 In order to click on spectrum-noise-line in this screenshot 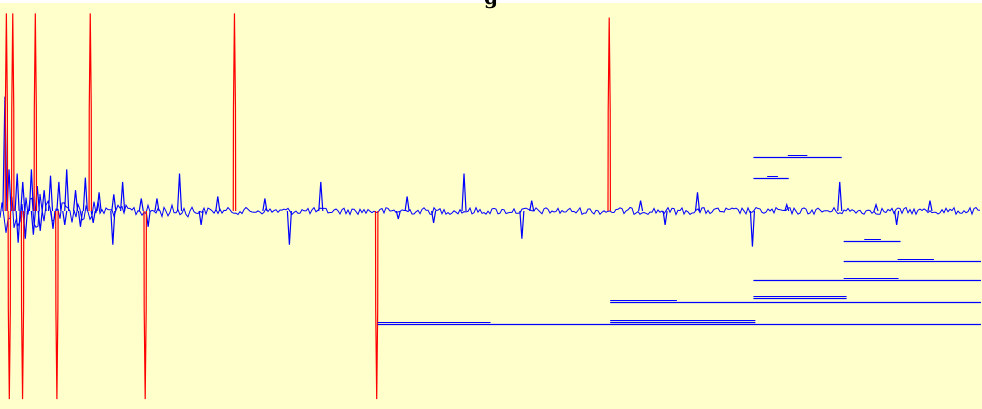, I will do `click(490, 213)`.